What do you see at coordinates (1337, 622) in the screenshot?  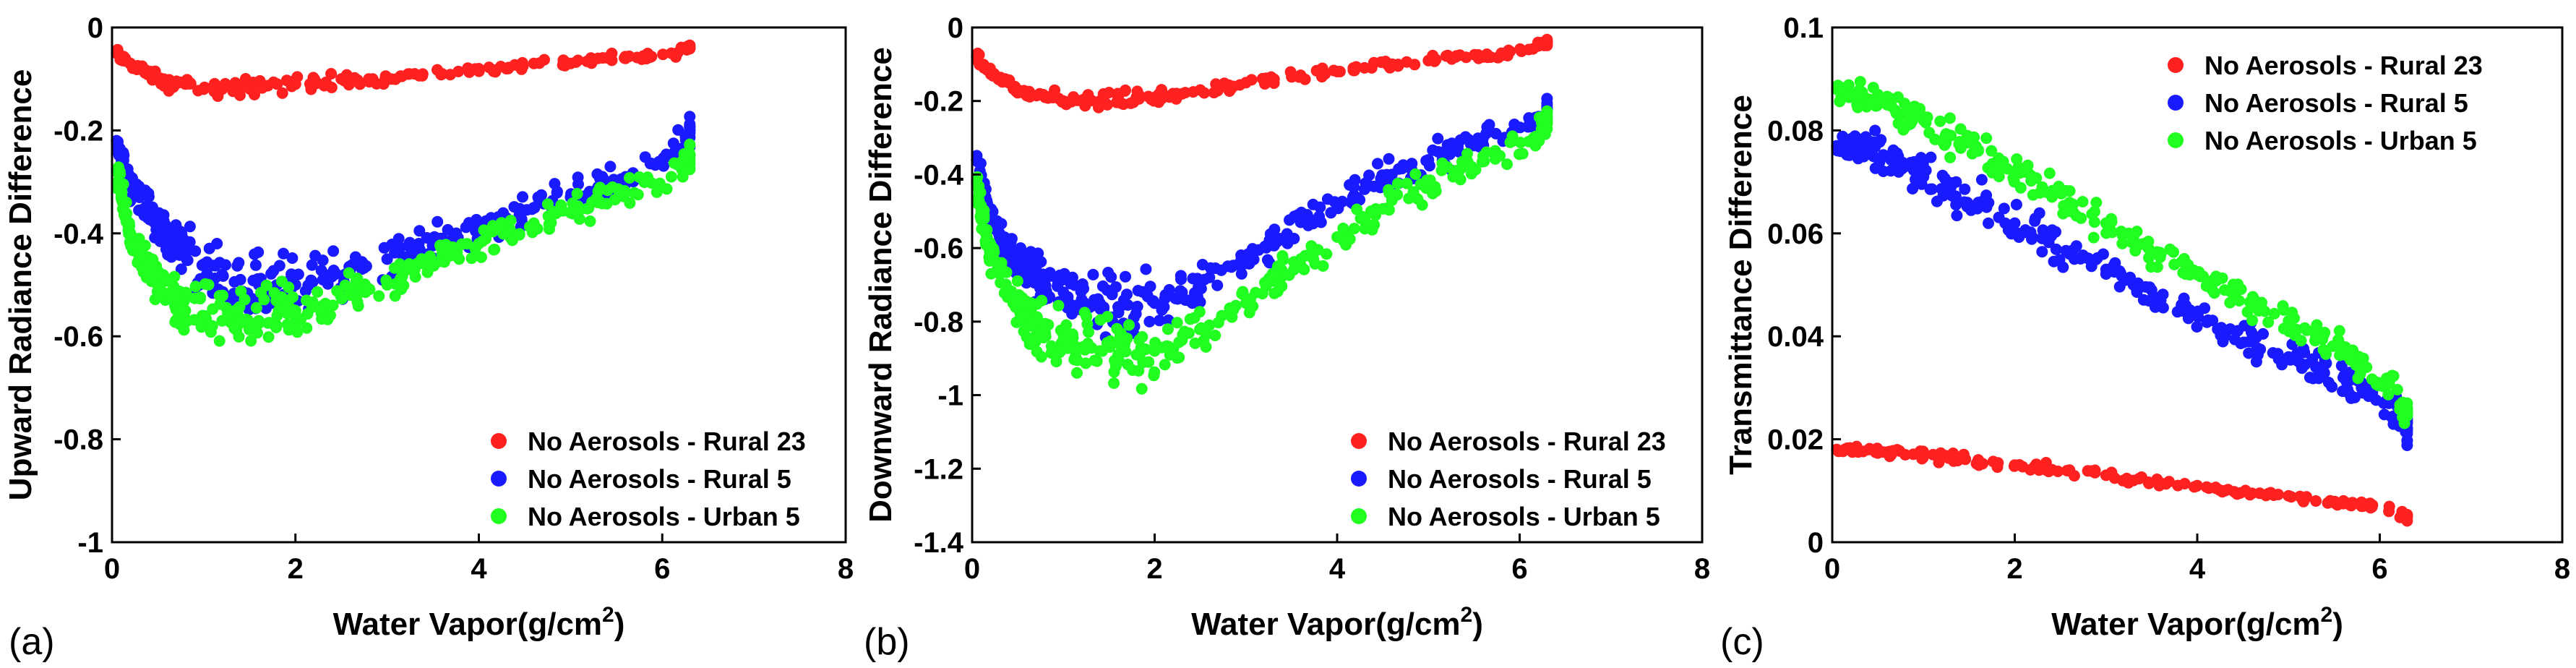 I see `x-axis-label: Water Vapor(g/cm2)` at bounding box center [1337, 622].